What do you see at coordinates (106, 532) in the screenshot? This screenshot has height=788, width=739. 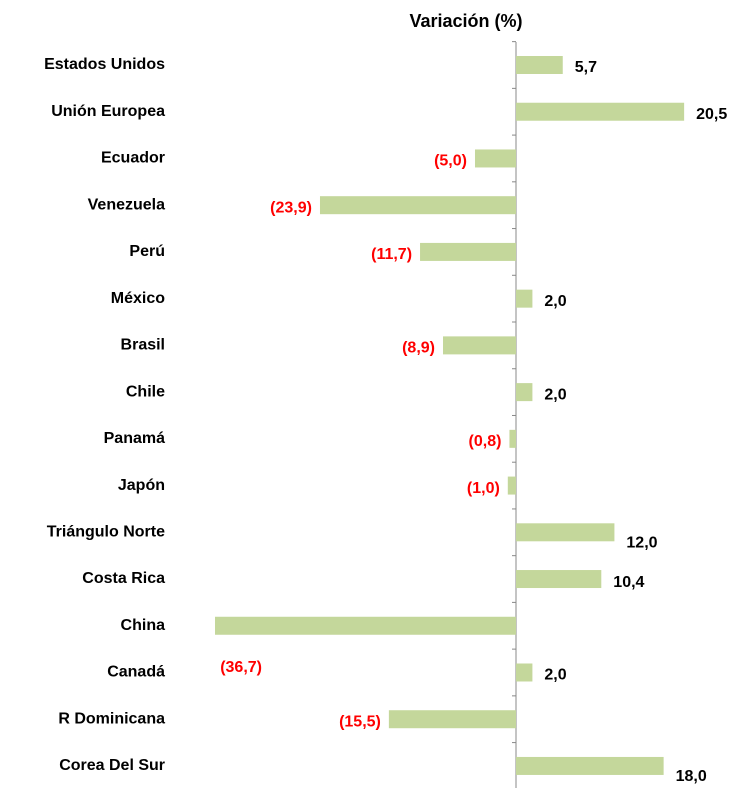 I see `category-label: Triángulo Norte` at bounding box center [106, 532].